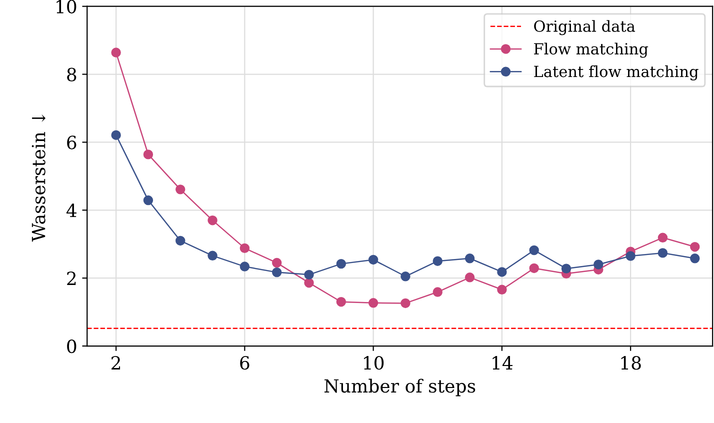 The width and height of the screenshot is (714, 423). I want to click on y-tick-label: 10, so click(66, 7).